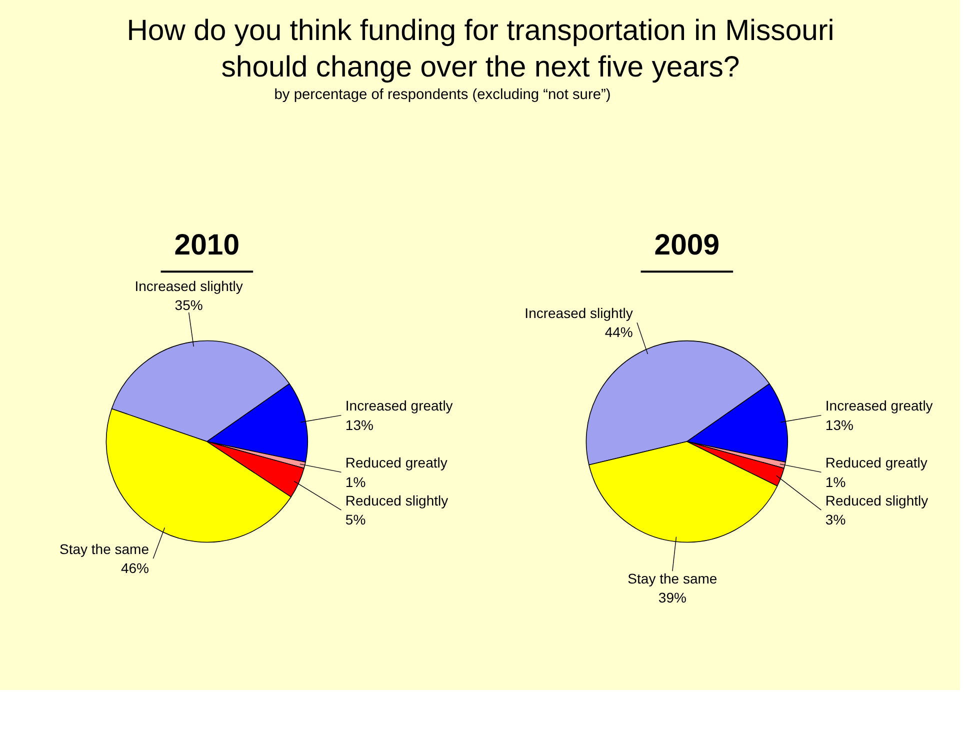  Describe the element at coordinates (442, 95) in the screenshot. I see `text: by percentage of respondents (excluding “not sure”)` at that location.